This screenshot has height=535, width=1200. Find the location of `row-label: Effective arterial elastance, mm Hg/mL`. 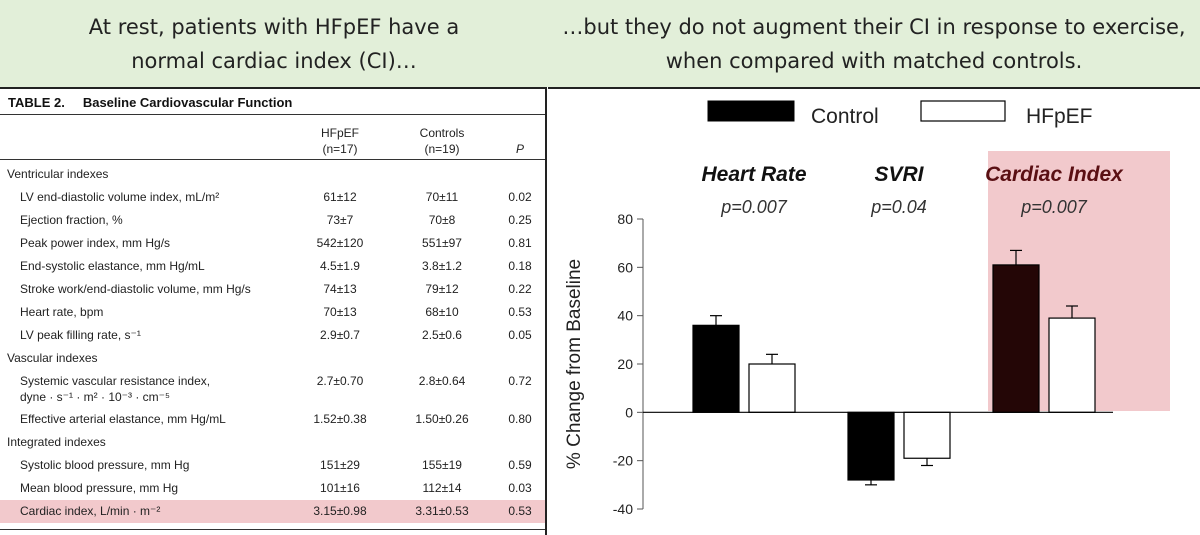

row-label: Effective arterial elastance, mm Hg/mL is located at coordinates (123, 419).